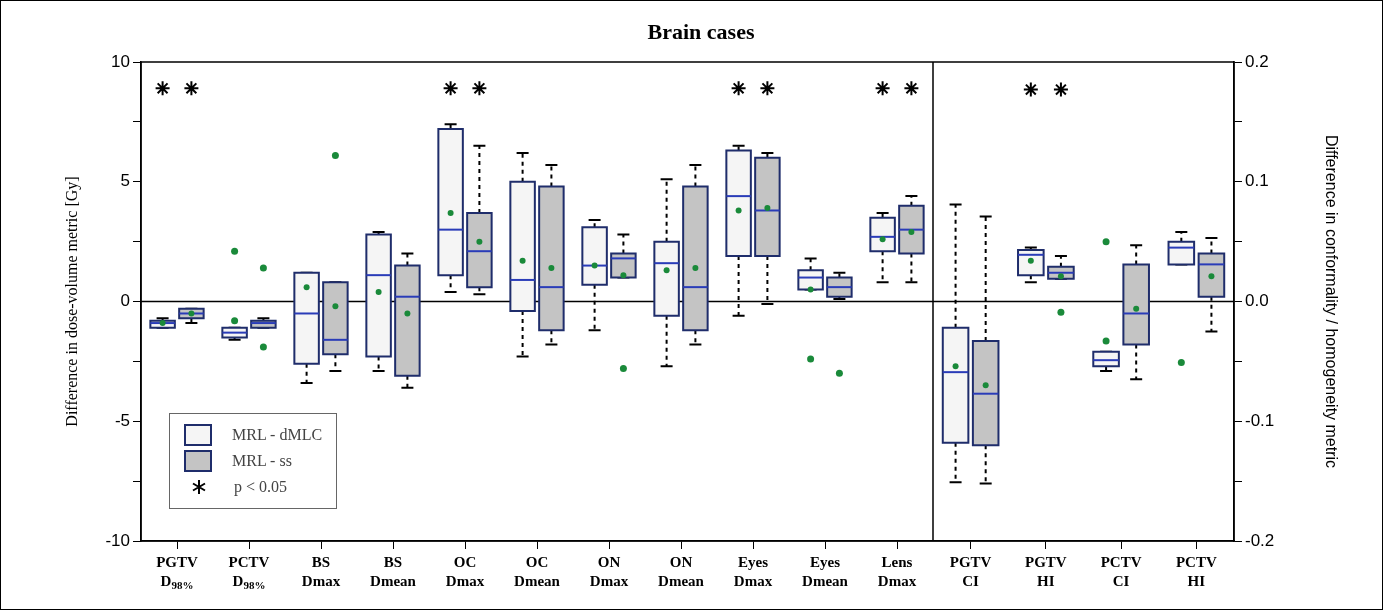 The width and height of the screenshot is (1383, 610). I want to click on x-tick-label: BS Dmax, so click(321, 572).